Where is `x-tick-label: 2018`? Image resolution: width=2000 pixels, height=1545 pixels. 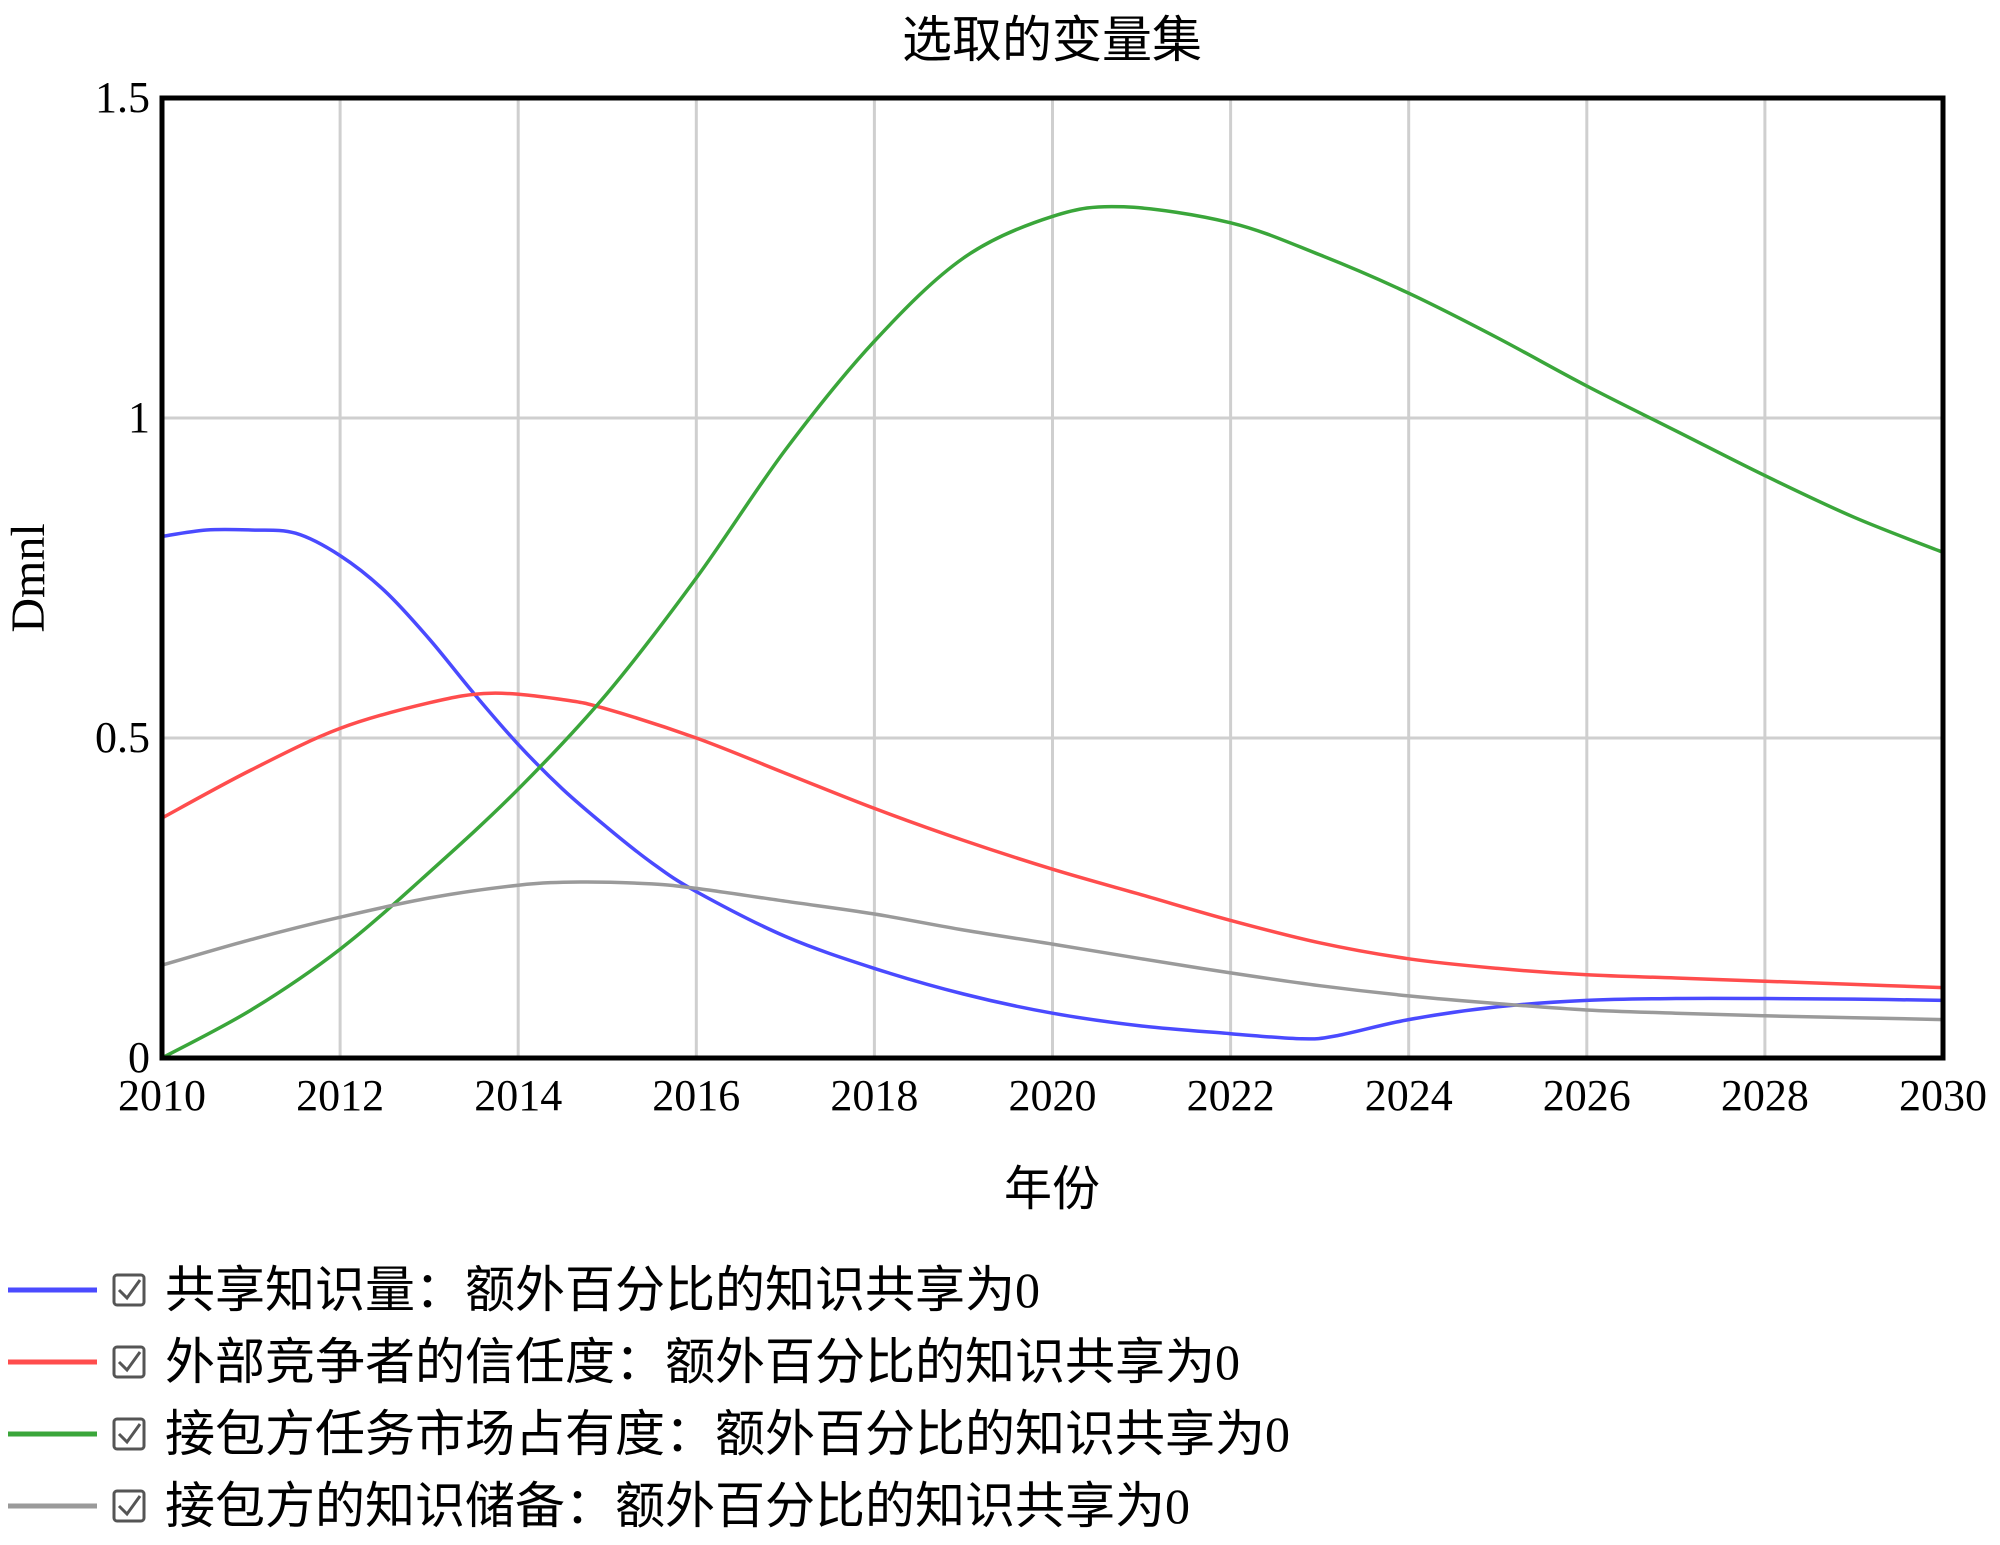
x-tick-label: 2018 is located at coordinates (874, 1095).